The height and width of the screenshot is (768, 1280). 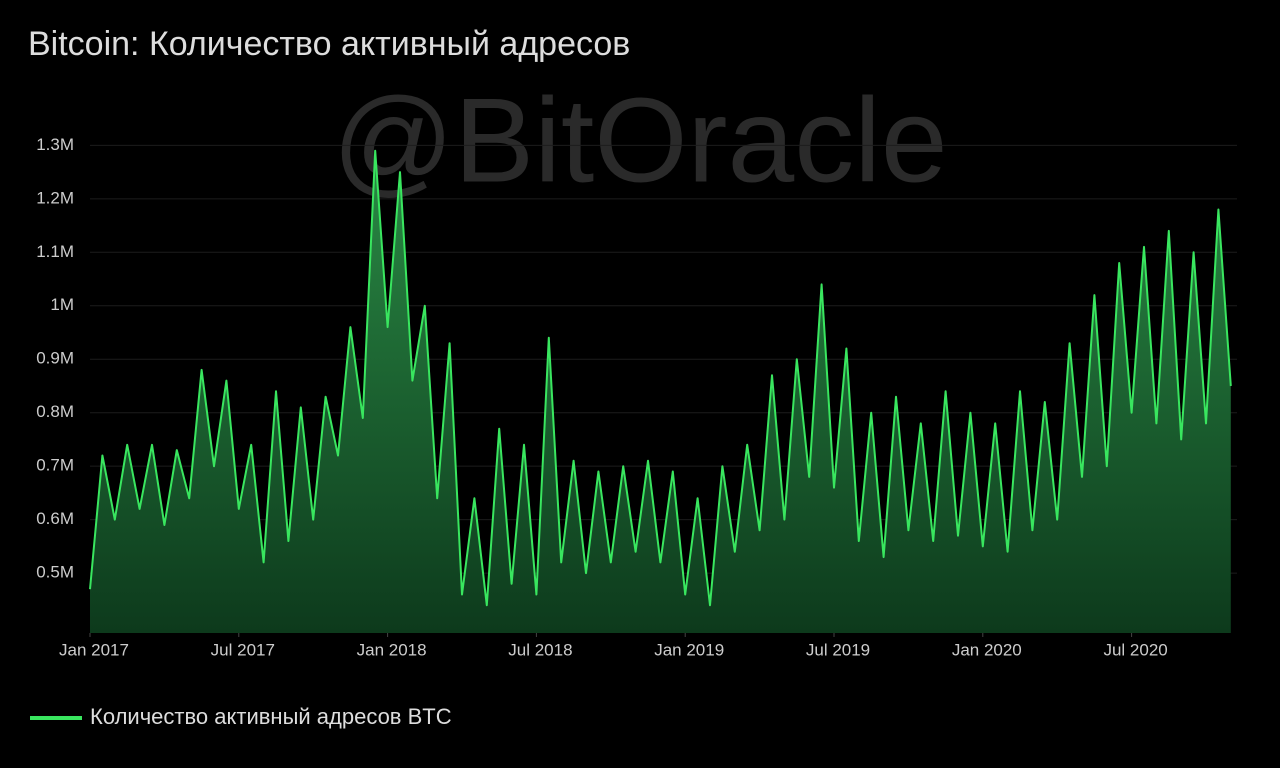 What do you see at coordinates (392, 649) in the screenshot?
I see `x-tick-label: Jan 2018` at bounding box center [392, 649].